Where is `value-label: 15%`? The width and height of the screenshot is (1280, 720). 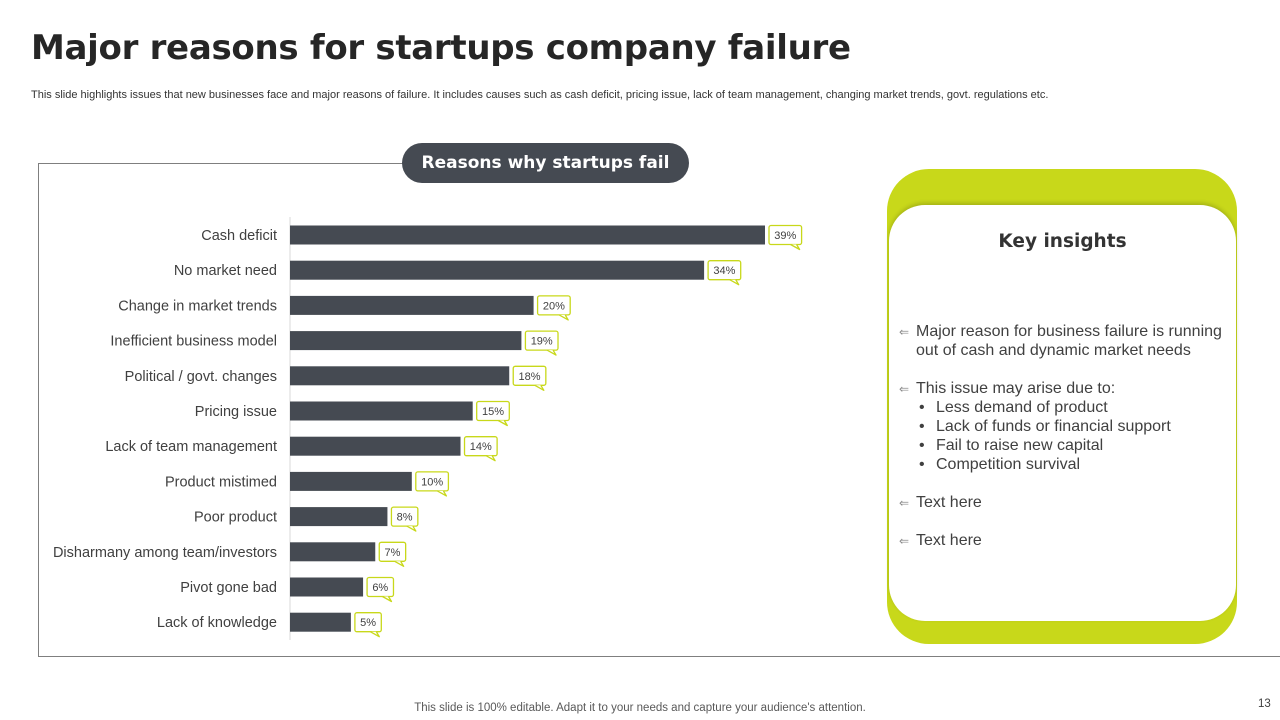
value-label: 15% is located at coordinates (493, 412).